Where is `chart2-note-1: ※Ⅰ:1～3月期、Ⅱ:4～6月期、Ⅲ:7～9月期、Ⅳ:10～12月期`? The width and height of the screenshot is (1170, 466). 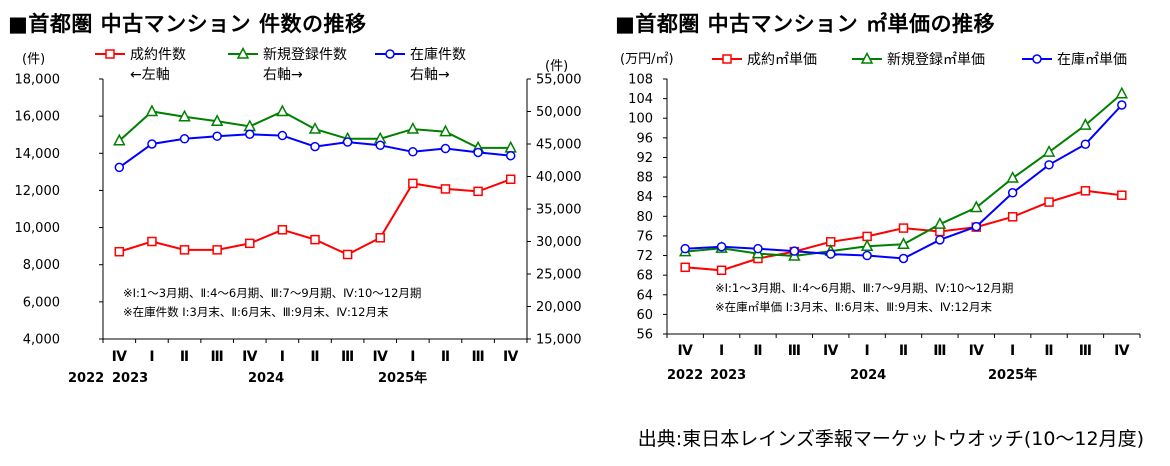
chart2-note-1: ※Ⅰ:1～3月期、Ⅱ:4～6月期、Ⅲ:7～9月期、Ⅳ:10～12月期 is located at coordinates (864, 288).